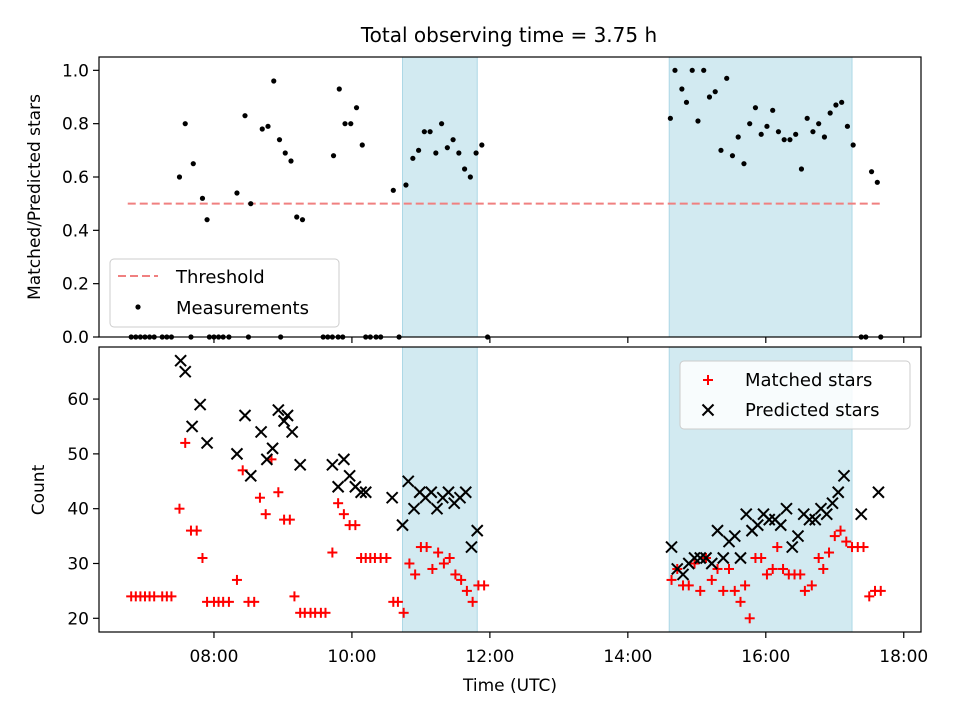  I want to click on top-x-ticks, so click(559, 340).